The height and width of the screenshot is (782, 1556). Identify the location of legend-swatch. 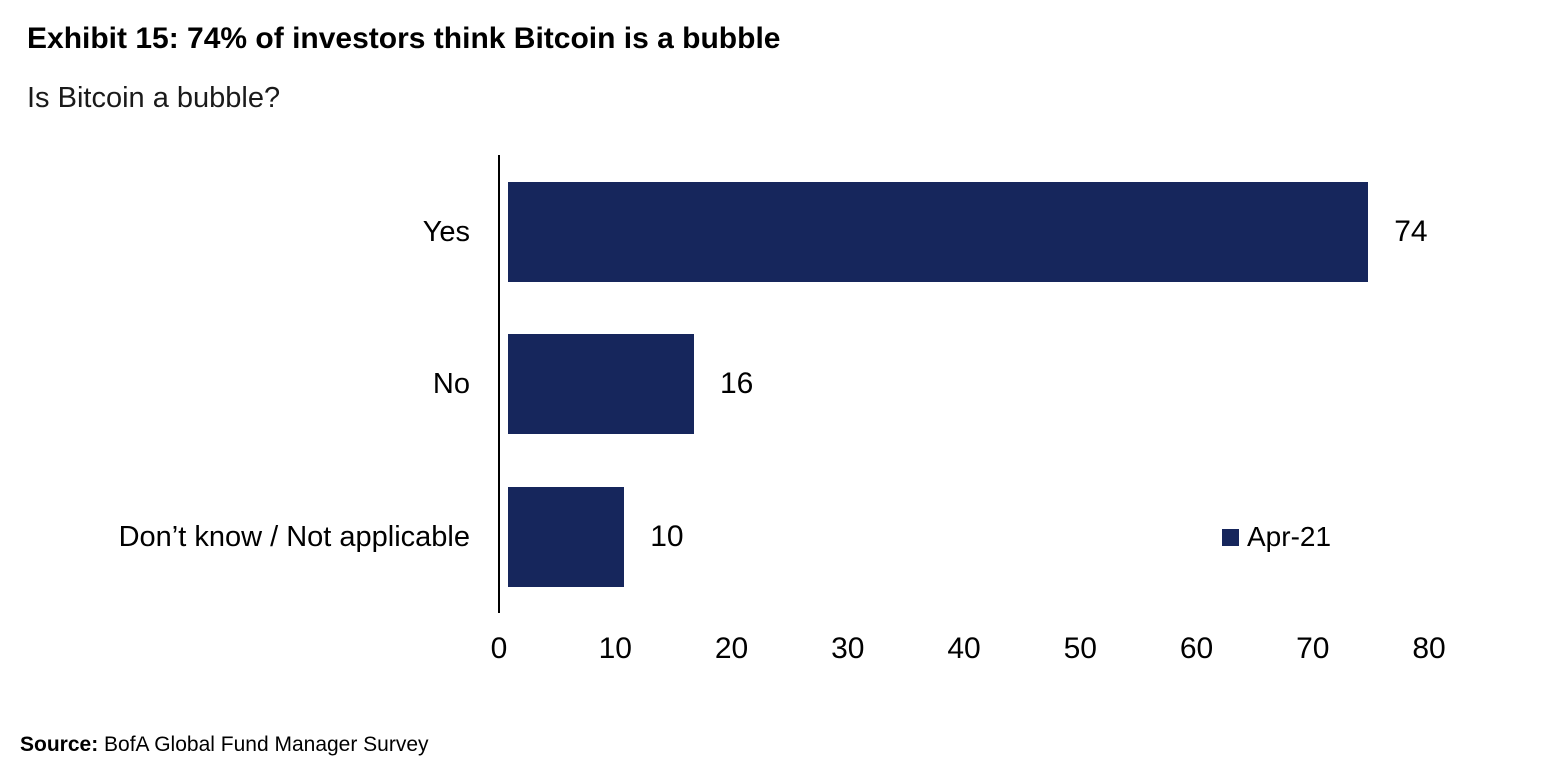
(1230, 537).